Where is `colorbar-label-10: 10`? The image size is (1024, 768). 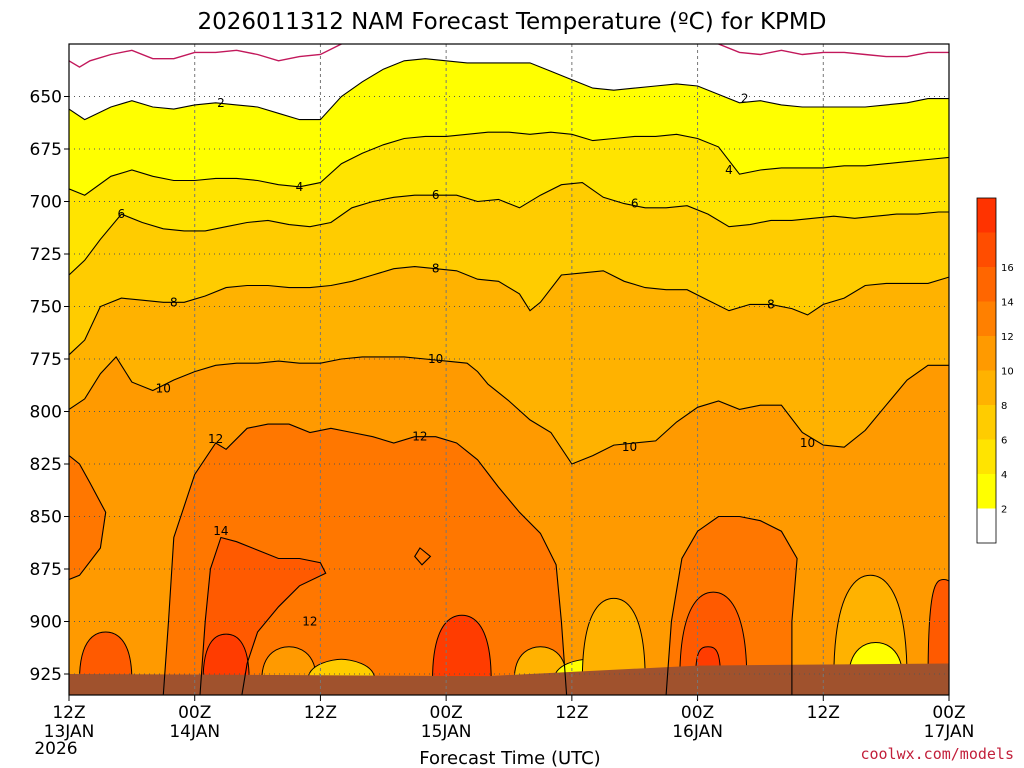
colorbar-label-10: 10 is located at coordinates (1007, 372).